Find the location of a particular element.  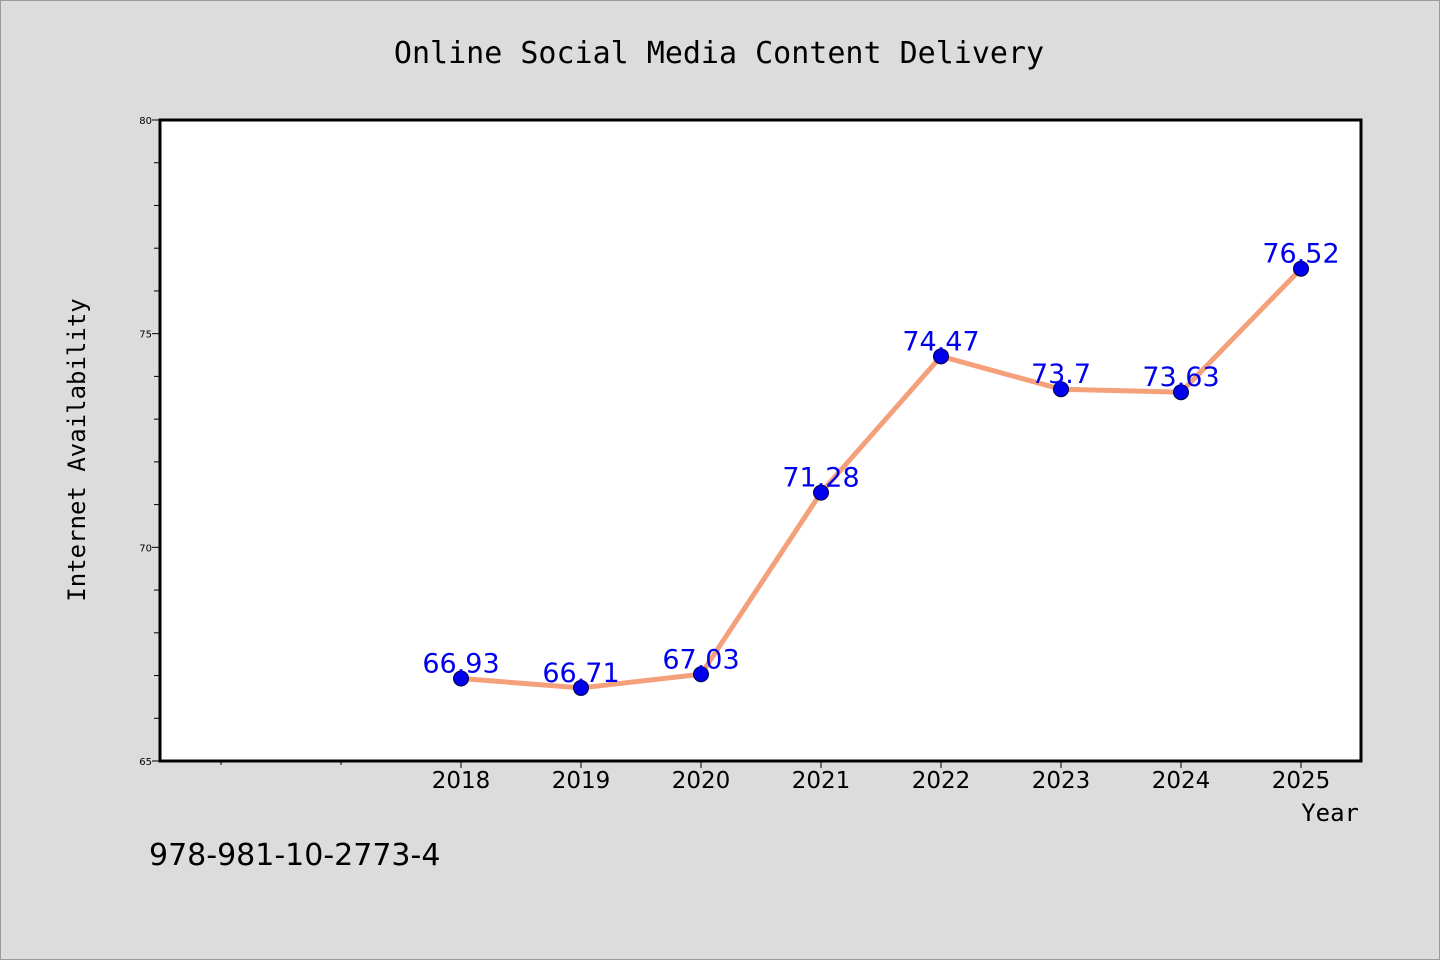

data-label: 74.47 is located at coordinates (940, 341).